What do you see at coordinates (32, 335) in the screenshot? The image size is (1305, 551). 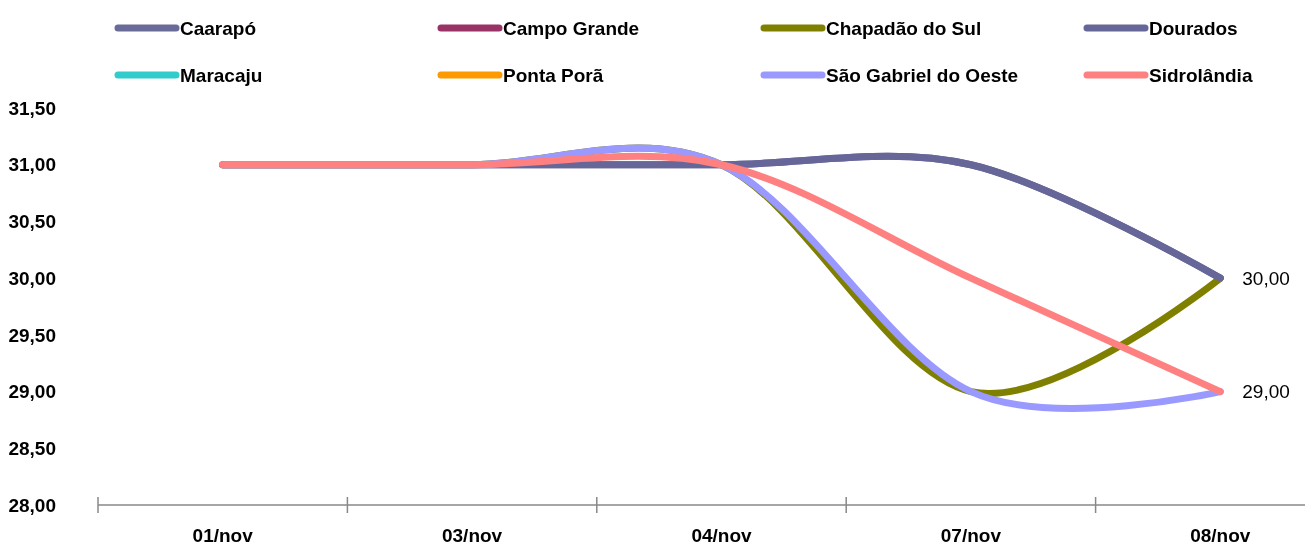 I see `y-tick-label: 29,50` at bounding box center [32, 335].